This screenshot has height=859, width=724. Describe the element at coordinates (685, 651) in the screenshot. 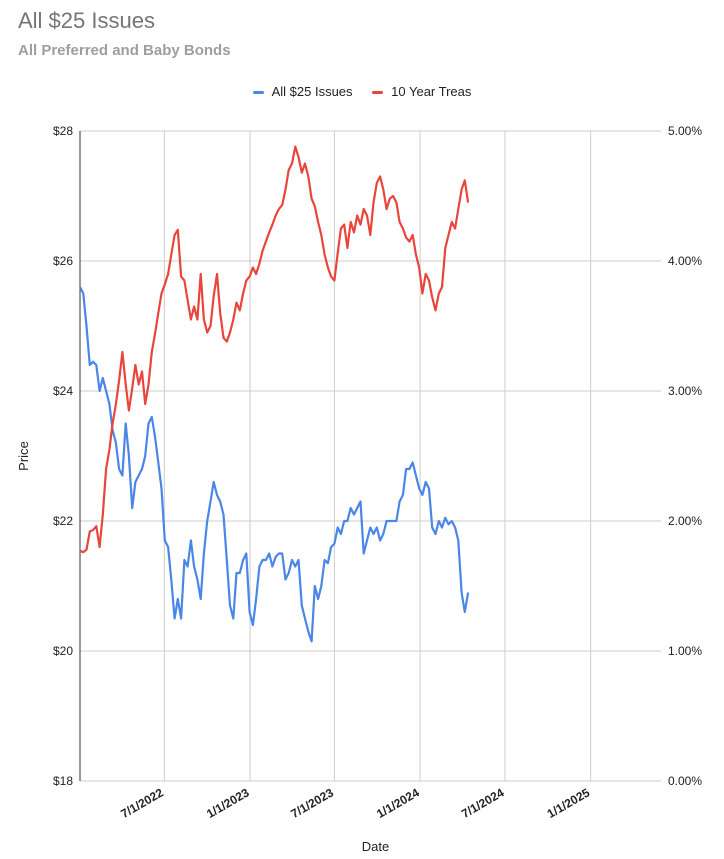

I see `y-right-tick-label: 1.00%` at that location.